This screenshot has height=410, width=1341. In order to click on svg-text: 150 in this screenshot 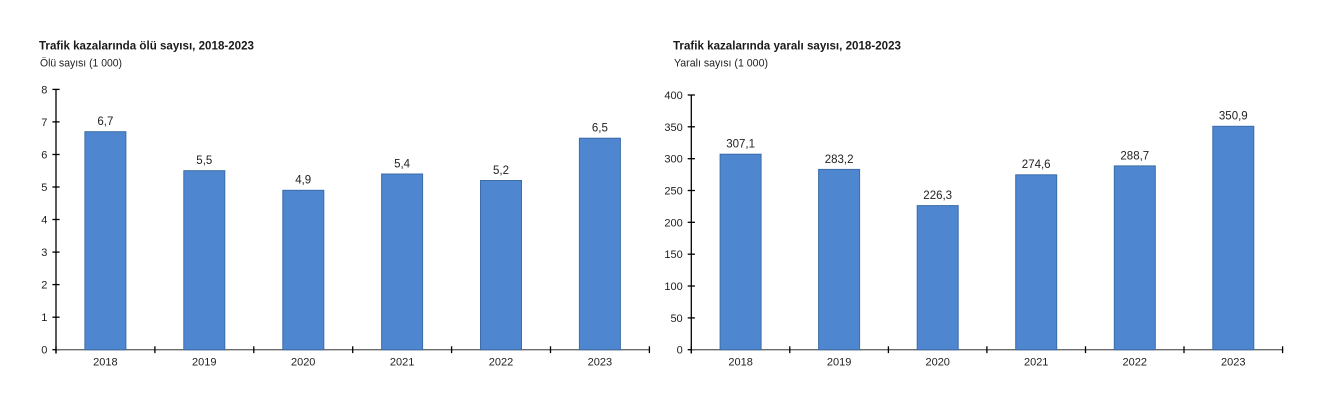, I will do `click(673, 255)`.